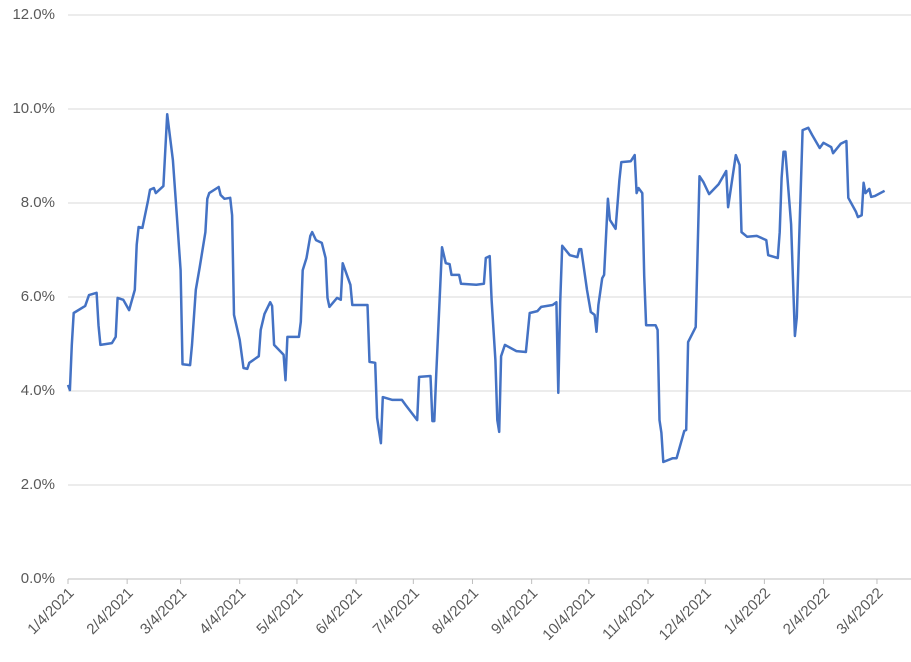 This screenshot has width=911, height=662. Describe the element at coordinates (628, 614) in the screenshot. I see `x-tick-label: 11/4/2021` at that location.